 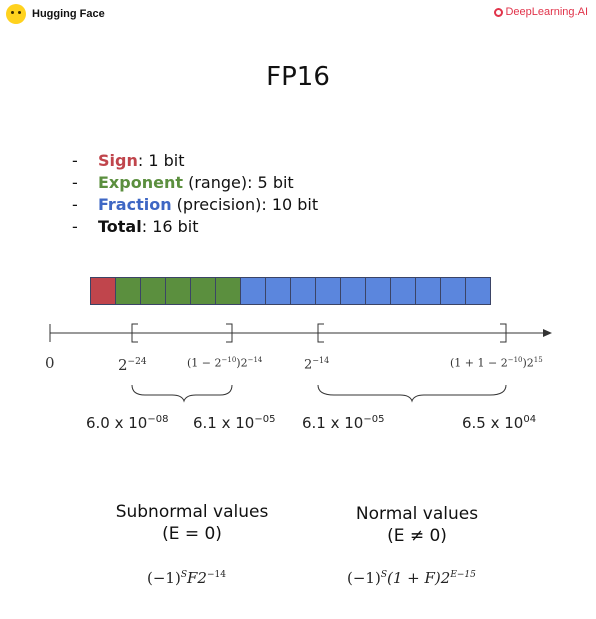 I want to click on exponent-desc: (range): 5 bit, so click(x=238, y=182).